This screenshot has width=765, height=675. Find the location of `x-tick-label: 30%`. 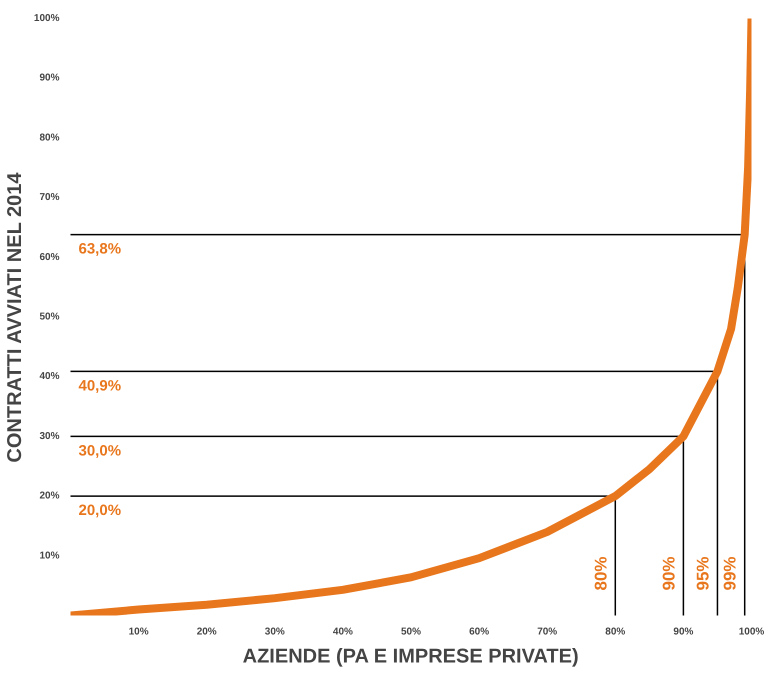

x-tick-label: 30% is located at coordinates (274, 632).